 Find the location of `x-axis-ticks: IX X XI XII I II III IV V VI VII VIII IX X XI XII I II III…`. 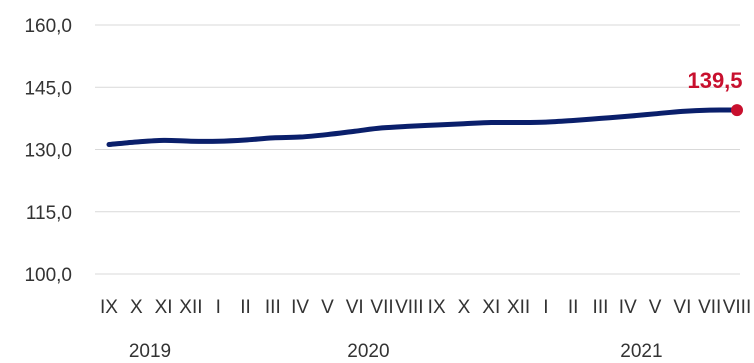

x-axis-ticks: IX X XI XII I II III IV V VI VII VIII IX X XI XII I II III… is located at coordinates (425, 307).